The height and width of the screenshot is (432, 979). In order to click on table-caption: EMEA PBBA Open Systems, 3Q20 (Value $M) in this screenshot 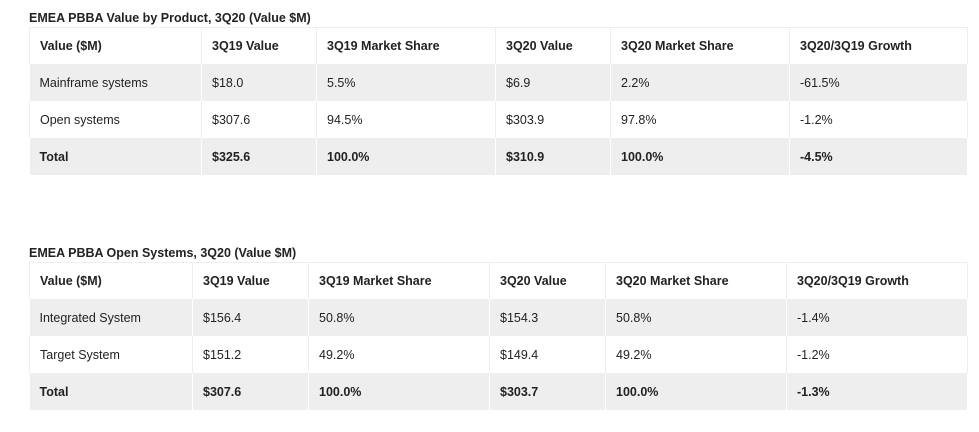, I will do `click(163, 253)`.